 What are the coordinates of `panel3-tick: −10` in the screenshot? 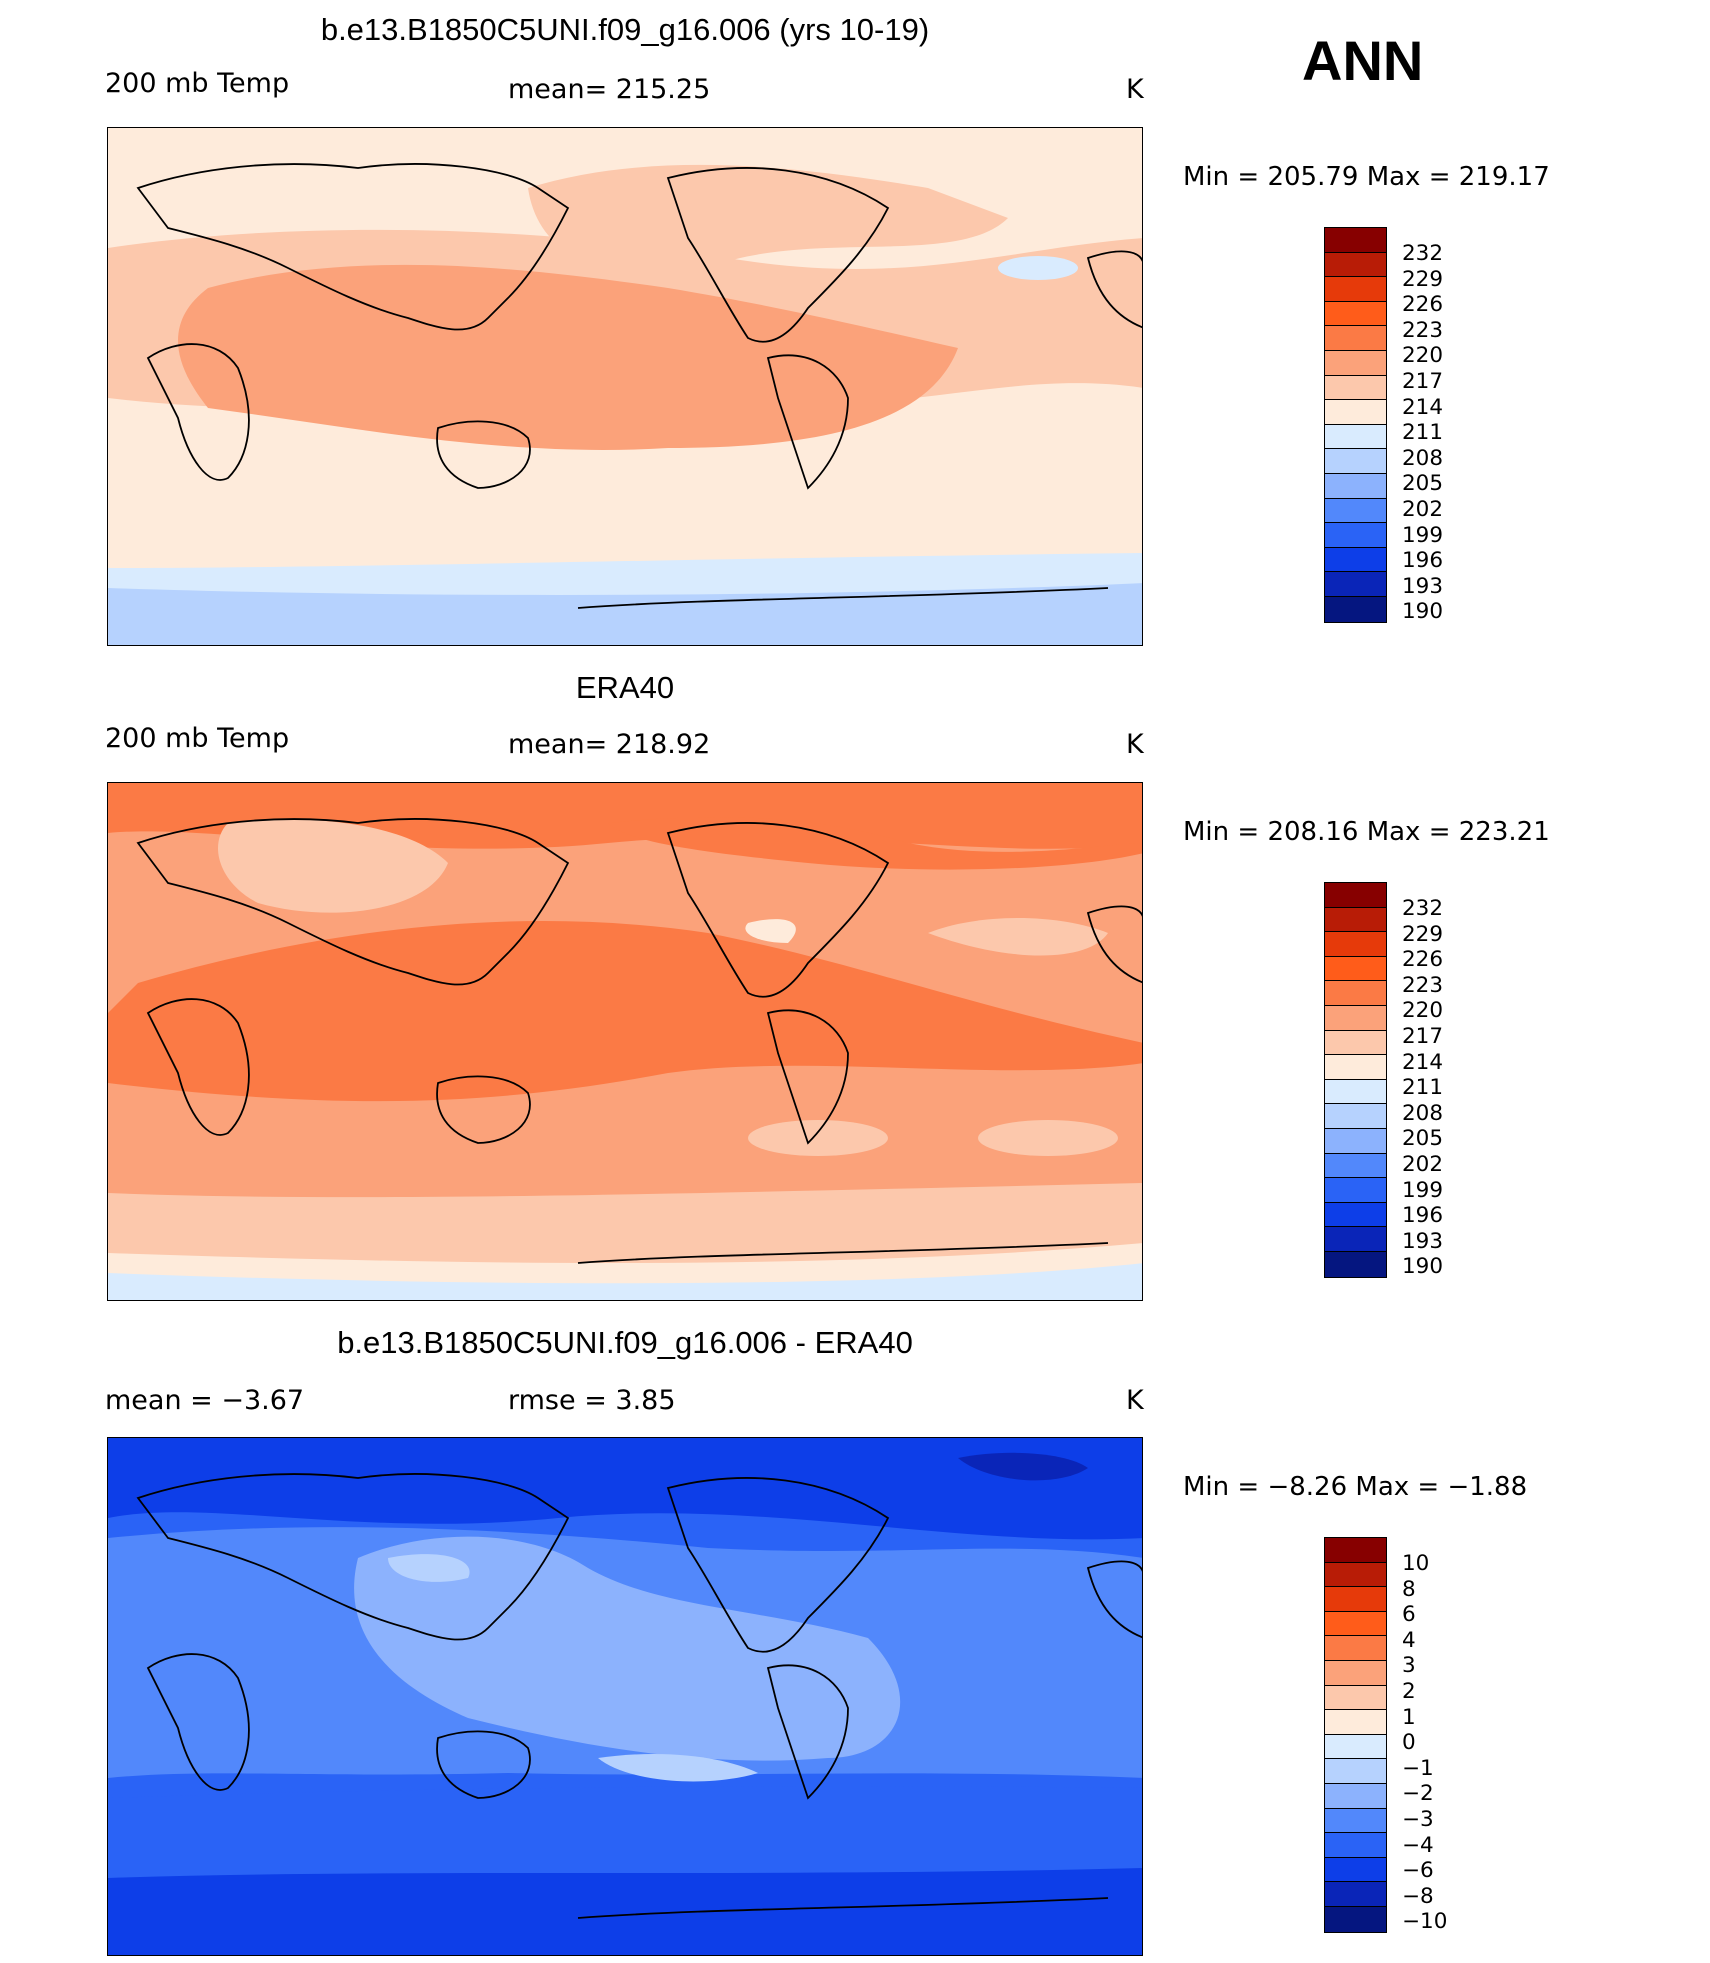 It's located at (1425, 1922).